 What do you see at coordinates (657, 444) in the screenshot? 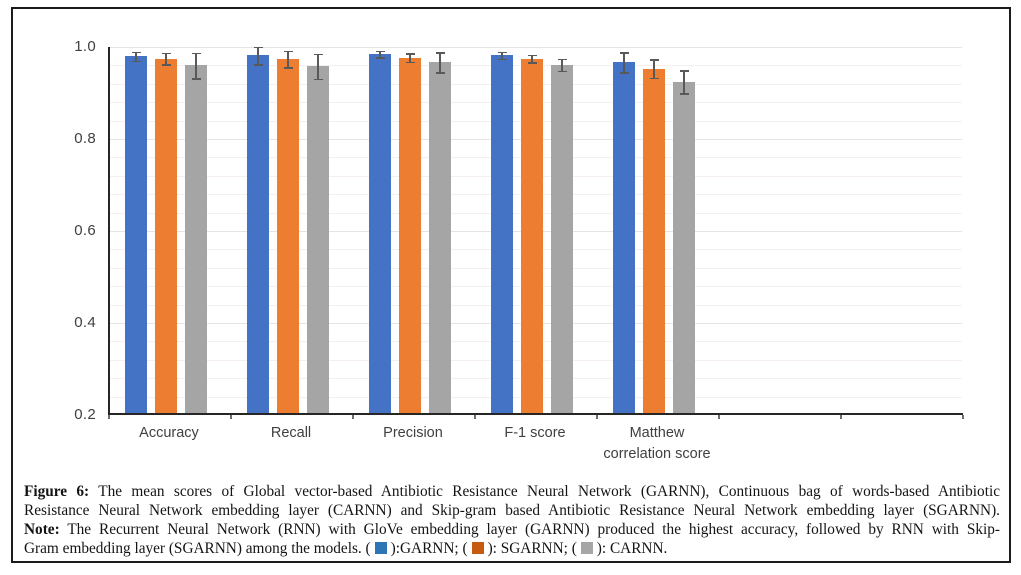
I see `x-category-label: Matthew correlation score` at bounding box center [657, 444].